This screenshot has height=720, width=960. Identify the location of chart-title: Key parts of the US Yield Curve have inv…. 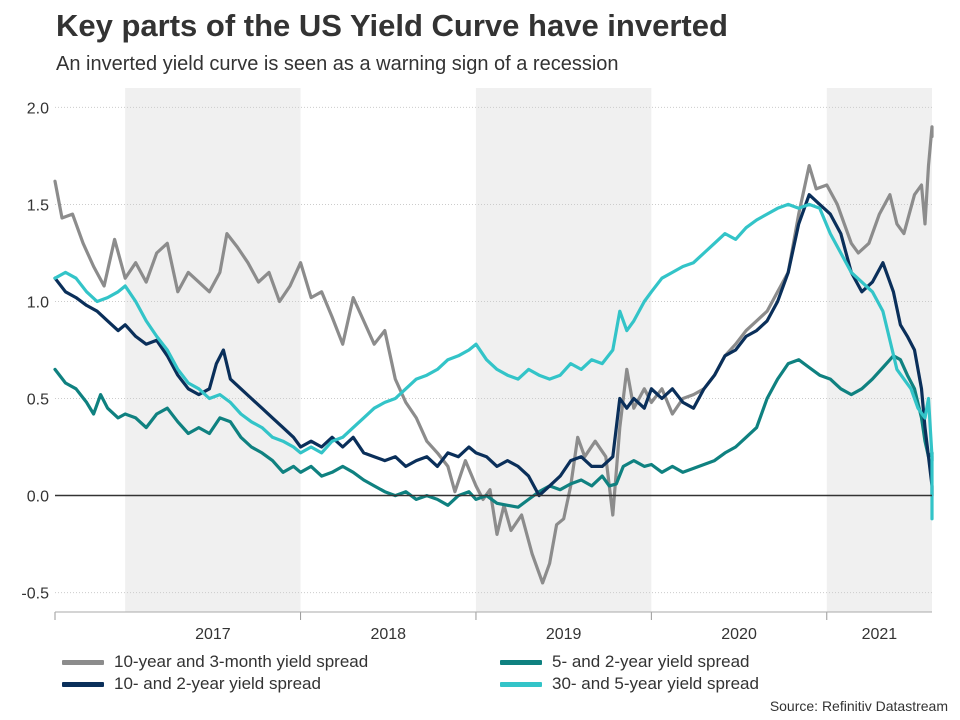
(392, 25).